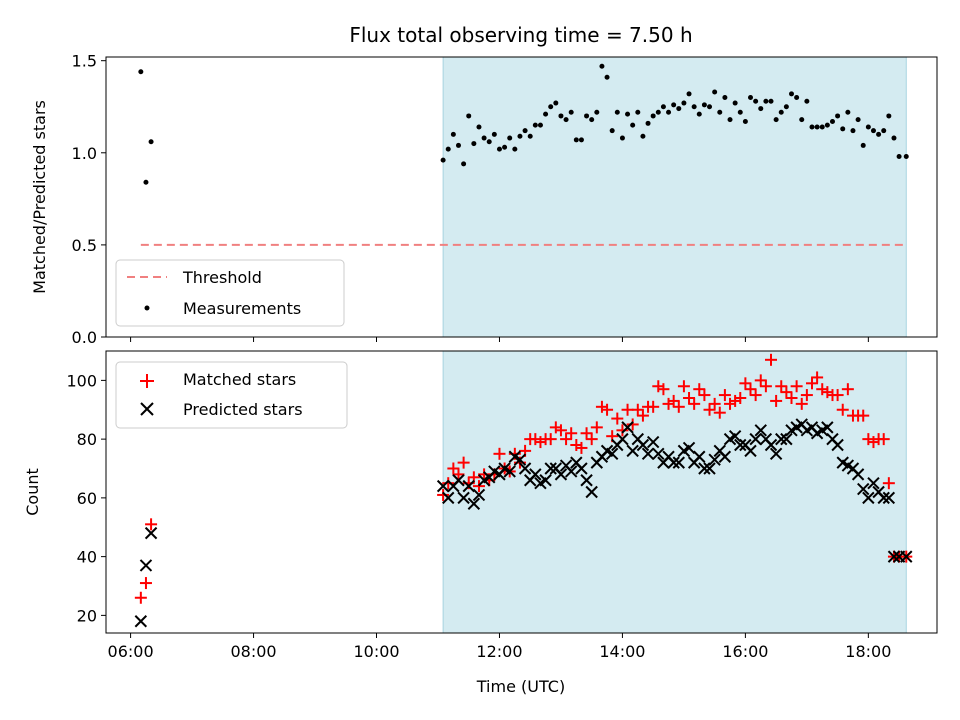 Image resolution: width=960 pixels, height=720 pixels. Describe the element at coordinates (84, 337) in the screenshot. I see `top-ytick-label: 0.0` at that location.